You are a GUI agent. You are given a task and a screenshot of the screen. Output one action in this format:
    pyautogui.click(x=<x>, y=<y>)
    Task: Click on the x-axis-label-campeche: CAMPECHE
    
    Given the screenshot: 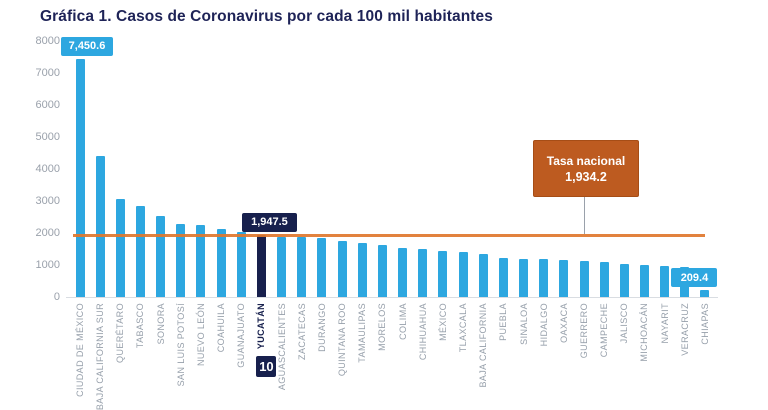 What is the action you would take?
    pyautogui.click(x=604, y=330)
    